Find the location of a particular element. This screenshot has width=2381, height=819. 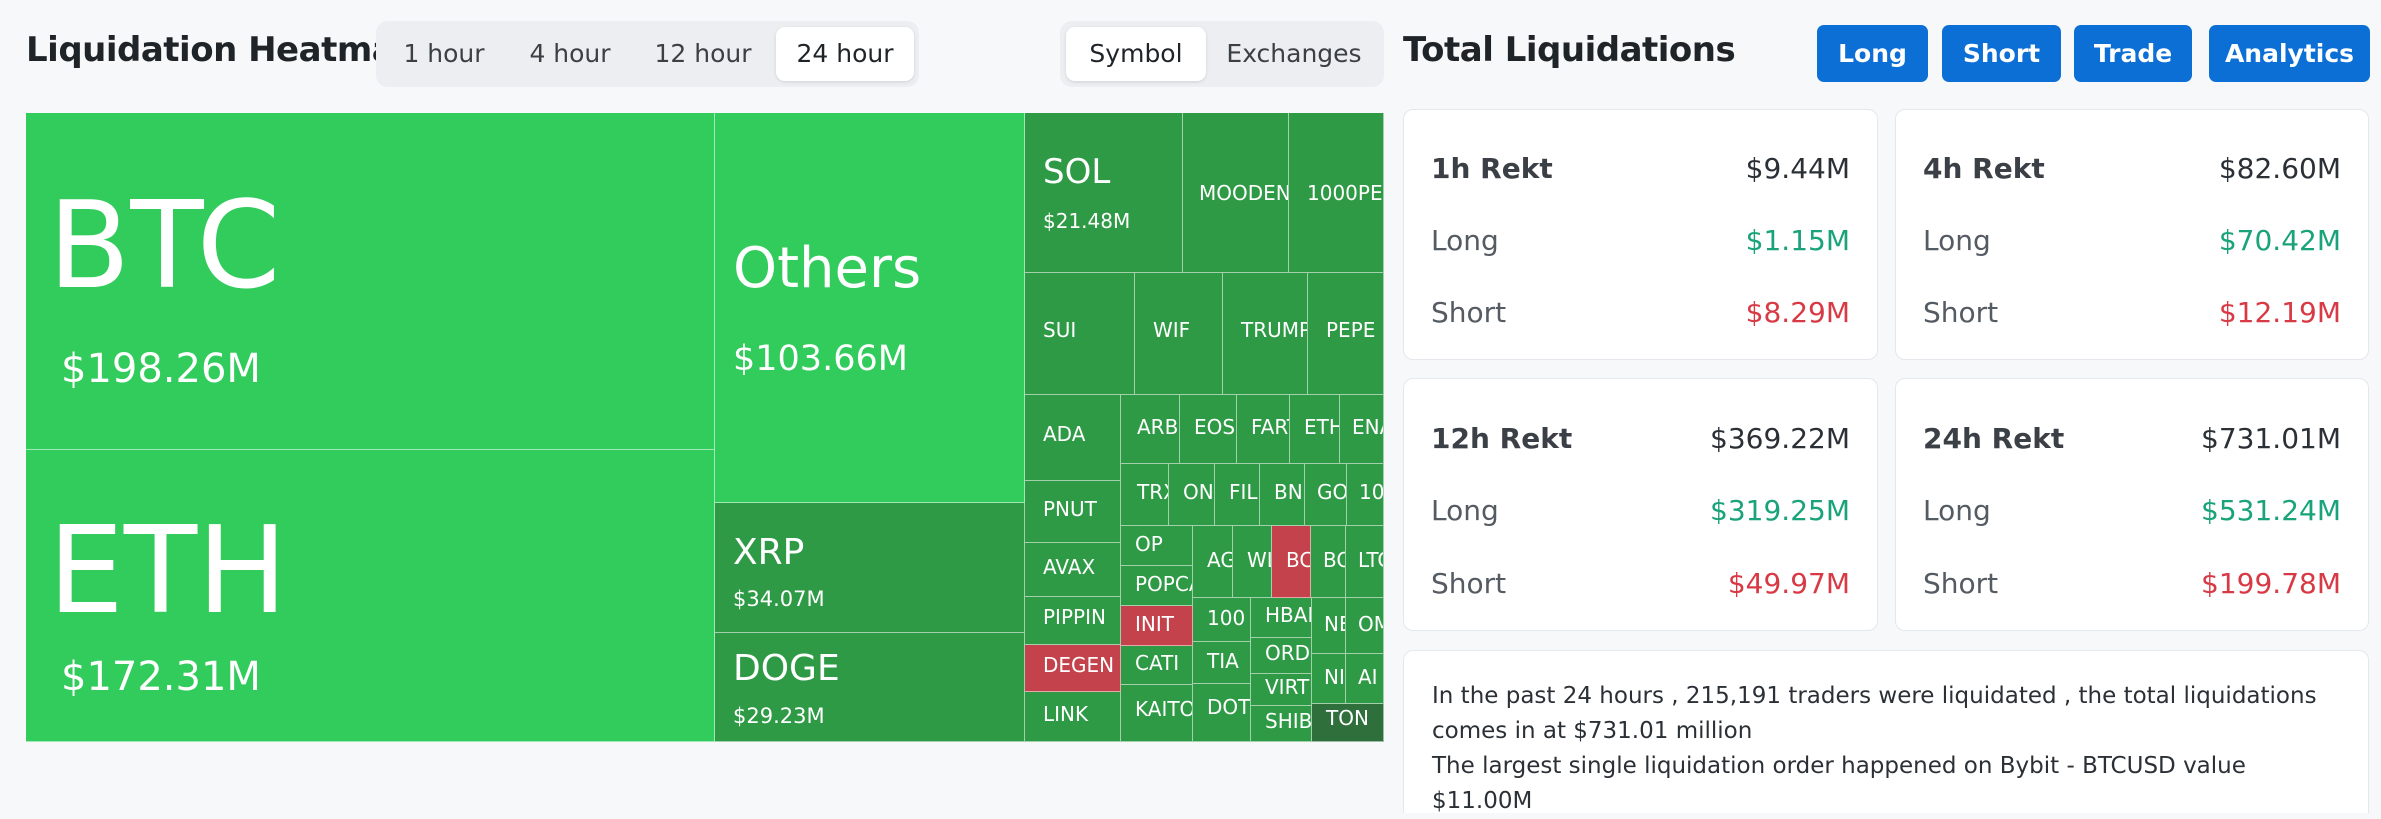

tile-symbol: INIT is located at coordinates (1154, 624).